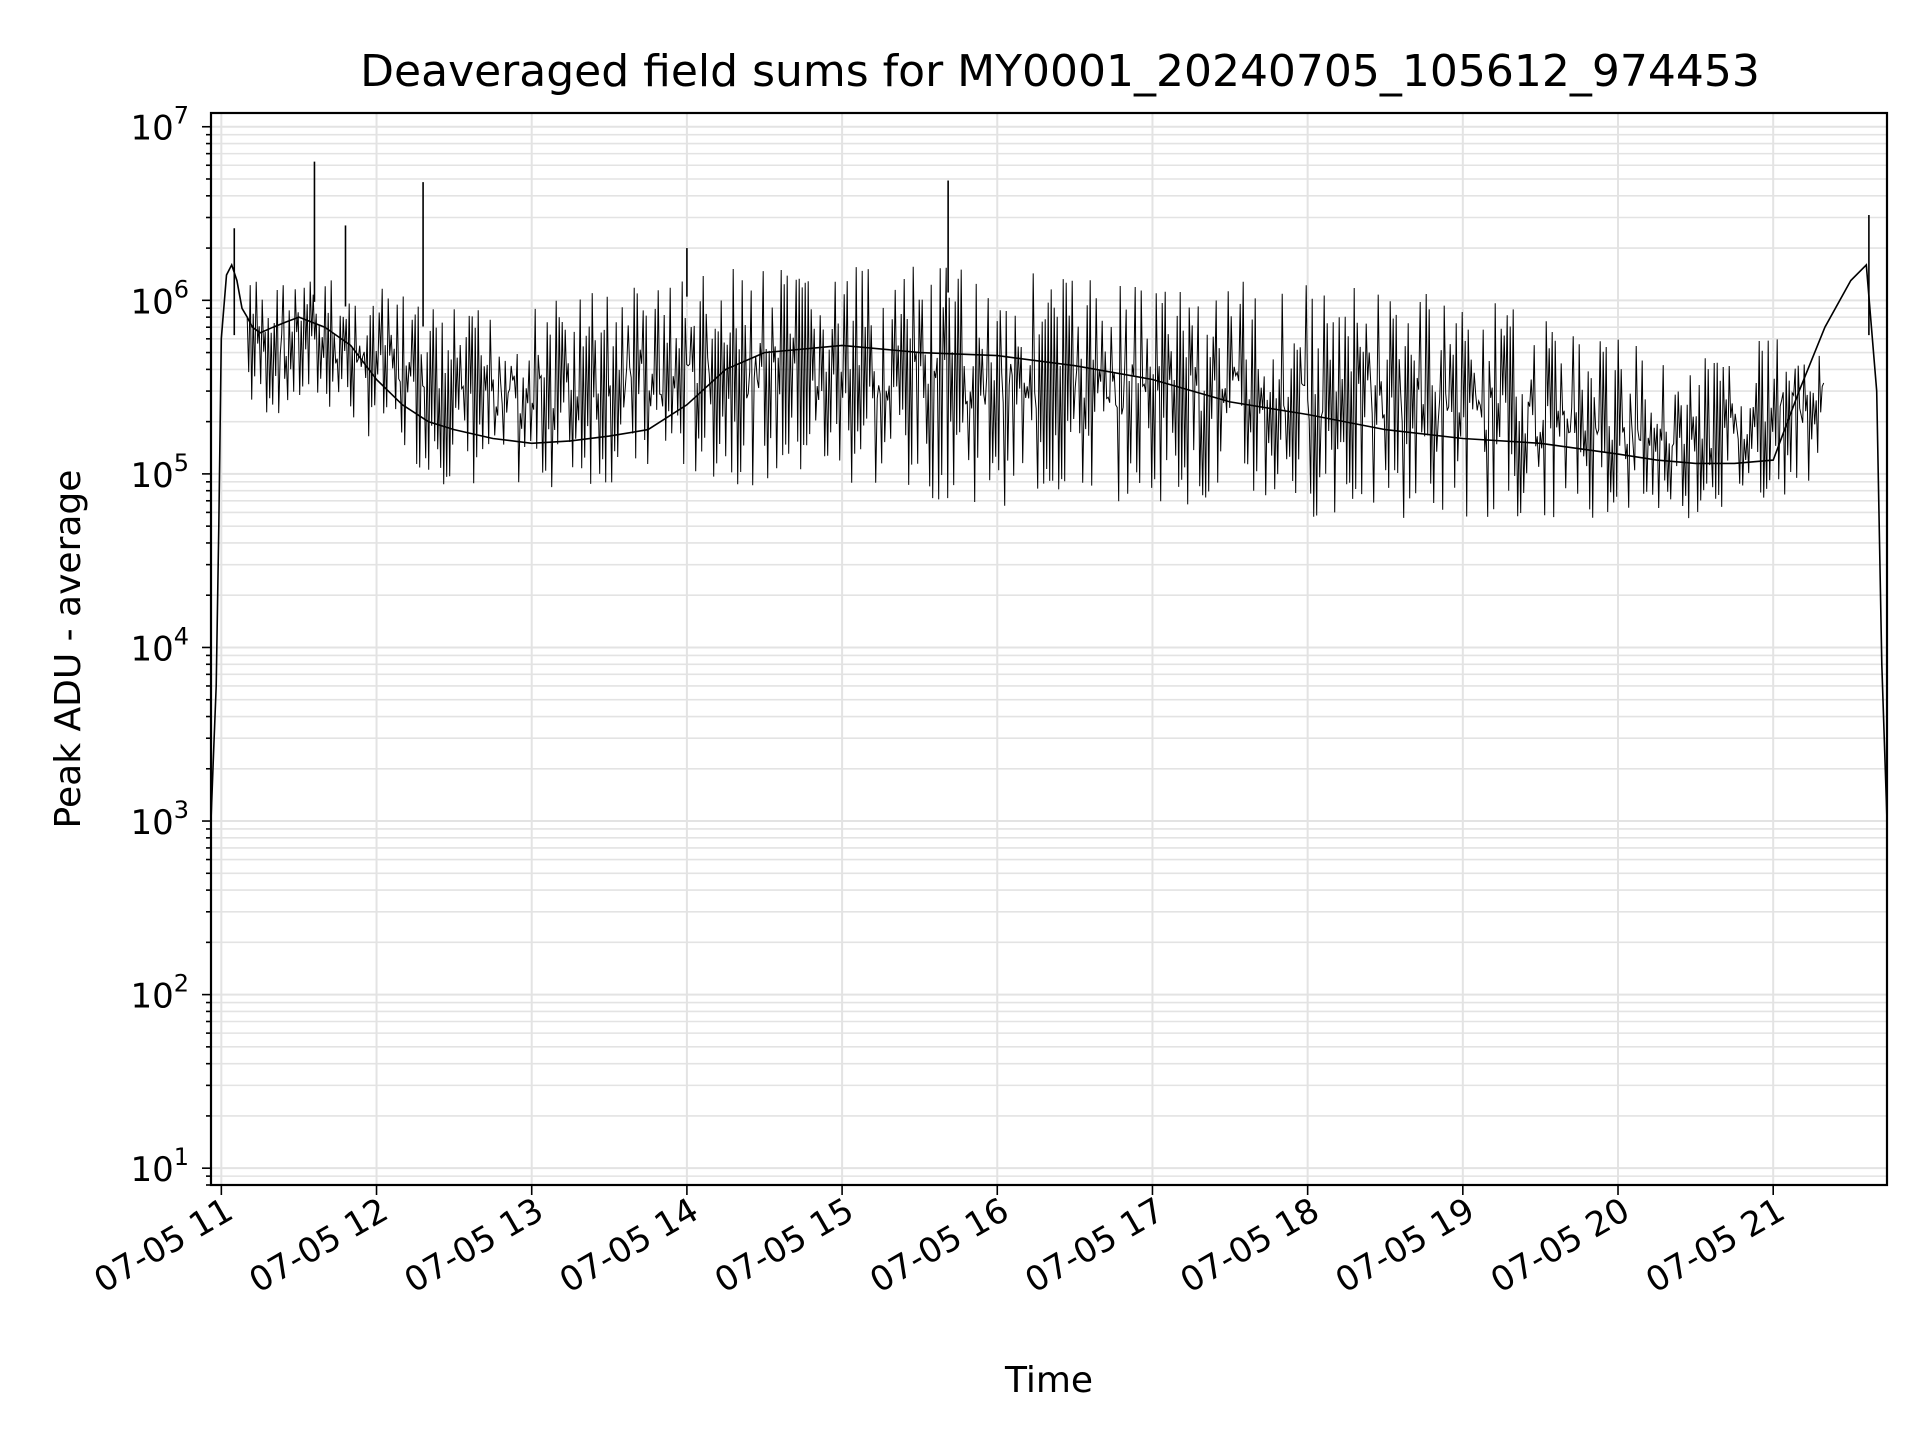  I want to click on y-tick-label: 10⁴, so click(159, 645).